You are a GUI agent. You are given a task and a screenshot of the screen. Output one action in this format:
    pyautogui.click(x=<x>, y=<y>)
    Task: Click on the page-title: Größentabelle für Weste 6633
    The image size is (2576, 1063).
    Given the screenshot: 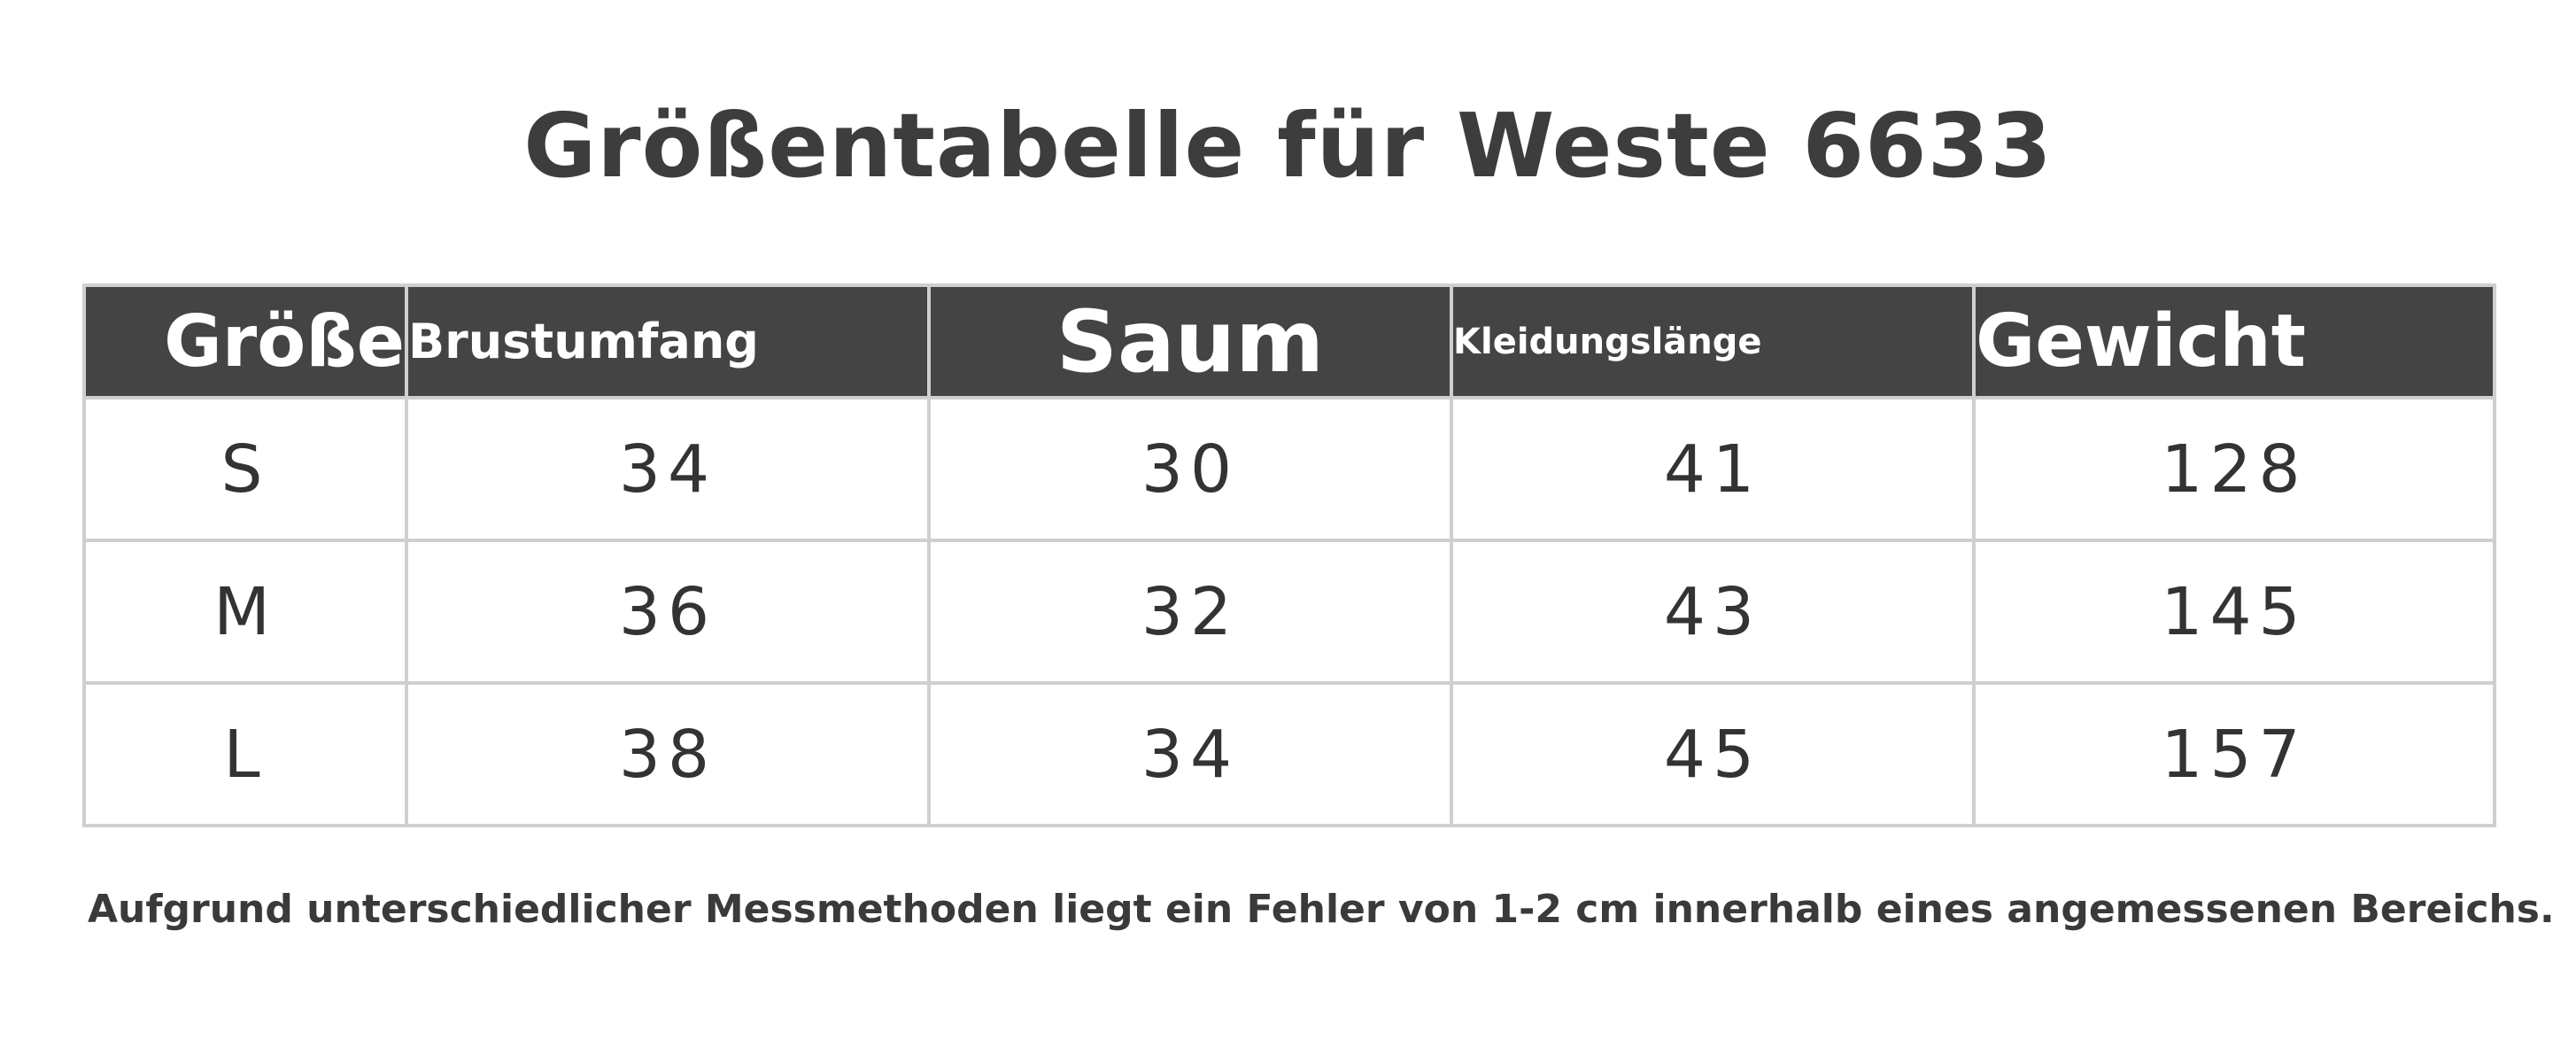 What is the action you would take?
    pyautogui.click(x=1288, y=146)
    